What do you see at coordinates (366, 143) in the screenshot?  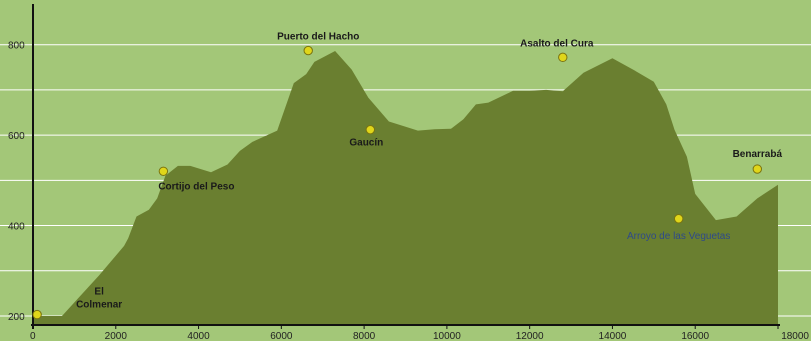 I see `waypoint-label: Gaucín` at bounding box center [366, 143].